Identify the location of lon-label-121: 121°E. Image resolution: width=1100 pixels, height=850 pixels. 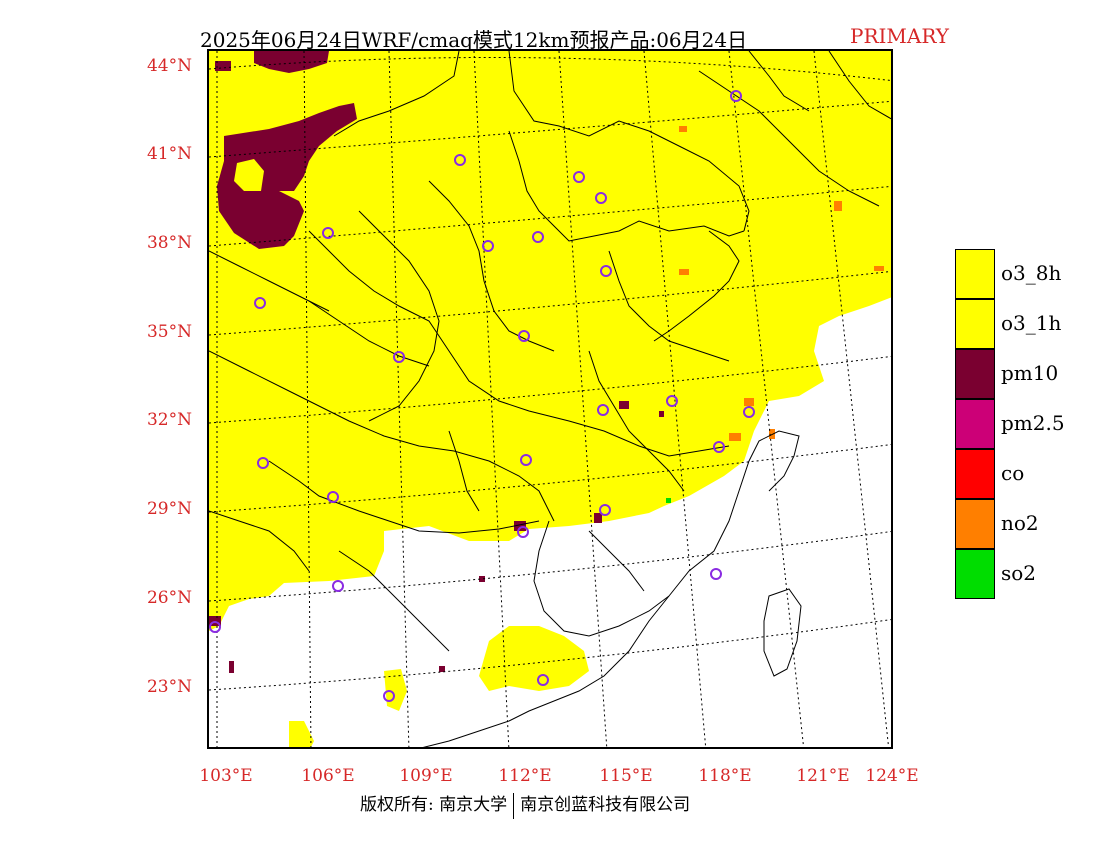
(823, 776).